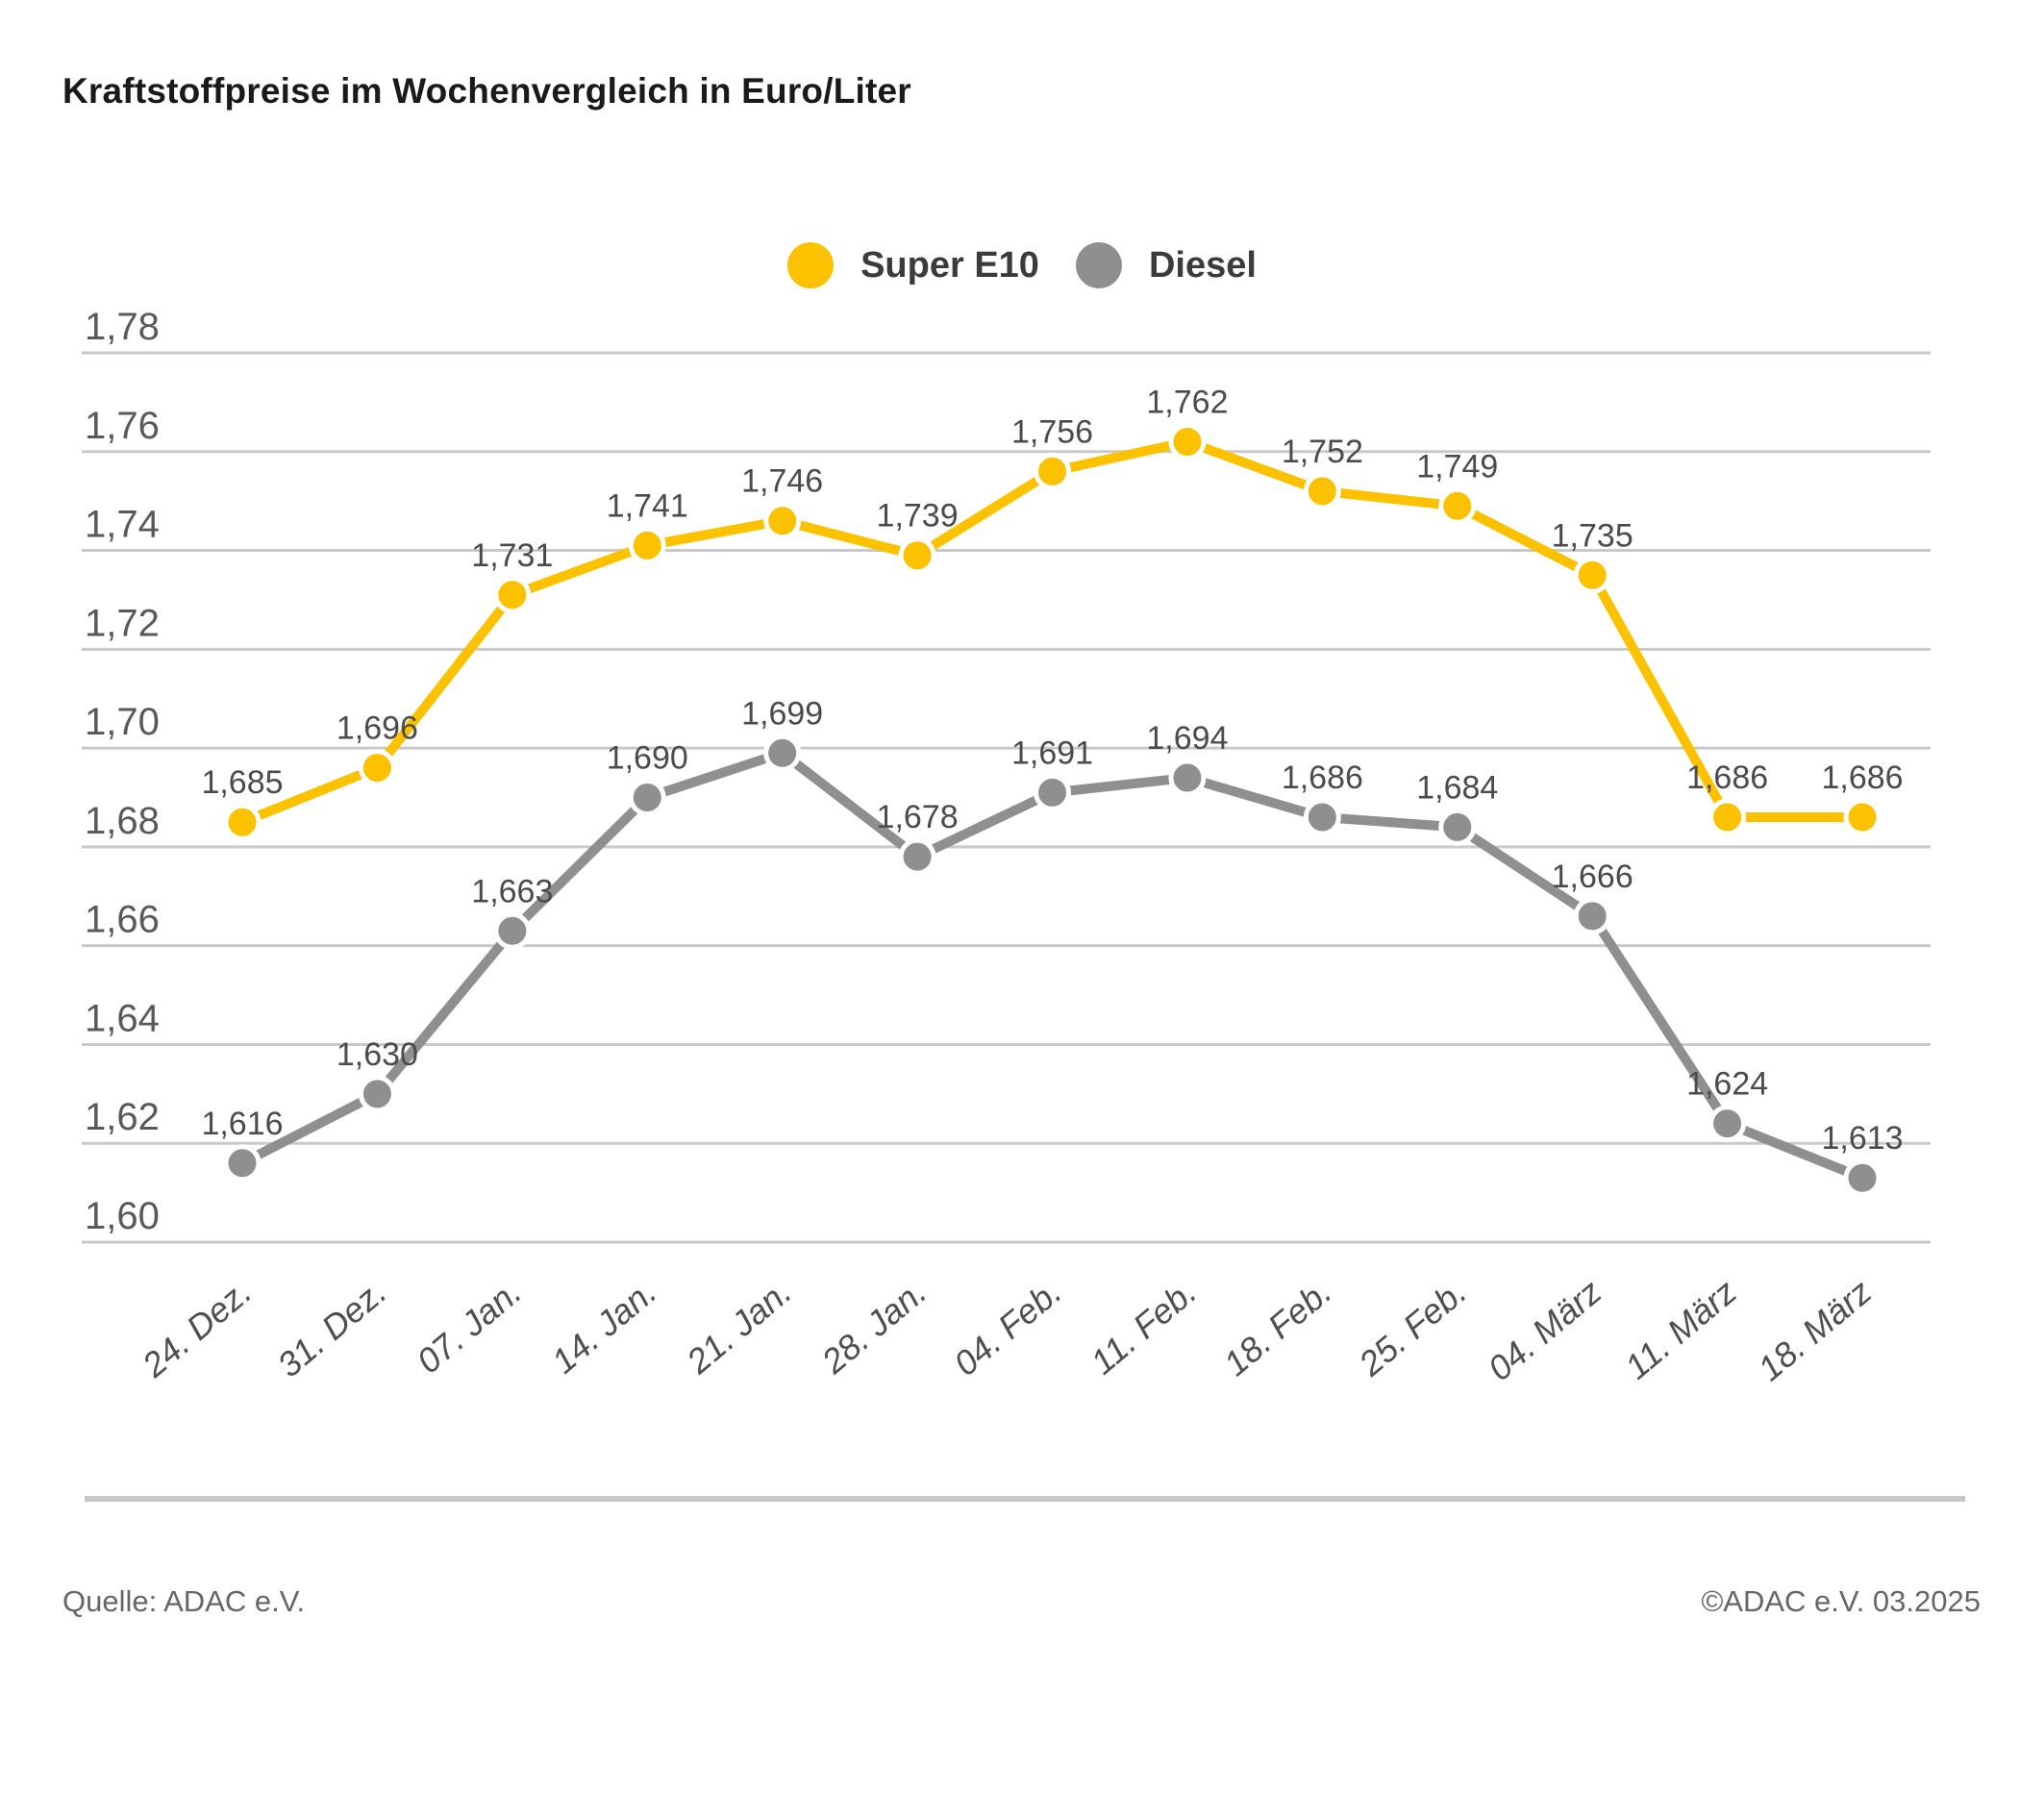  I want to click on y-axis-tick-label: 1,72, so click(122, 623).